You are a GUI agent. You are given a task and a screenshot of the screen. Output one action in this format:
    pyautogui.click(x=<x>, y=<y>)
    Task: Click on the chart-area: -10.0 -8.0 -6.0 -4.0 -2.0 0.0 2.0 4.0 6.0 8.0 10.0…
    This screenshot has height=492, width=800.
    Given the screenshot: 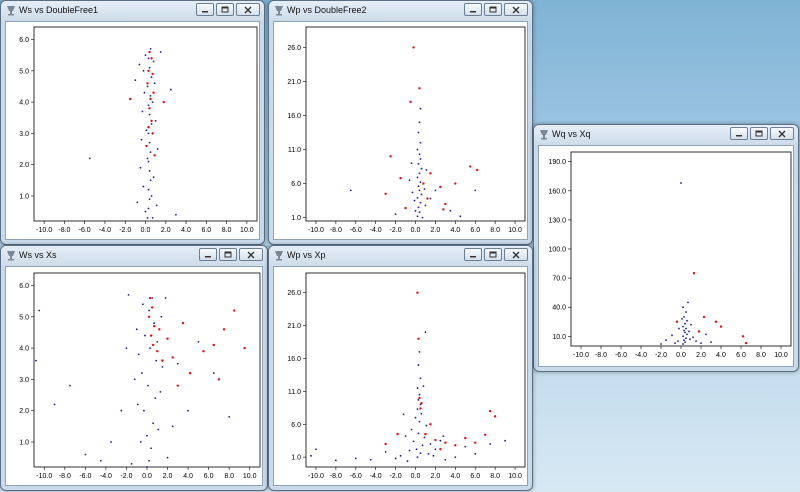 What is the action you would take?
    pyautogui.click(x=400, y=376)
    